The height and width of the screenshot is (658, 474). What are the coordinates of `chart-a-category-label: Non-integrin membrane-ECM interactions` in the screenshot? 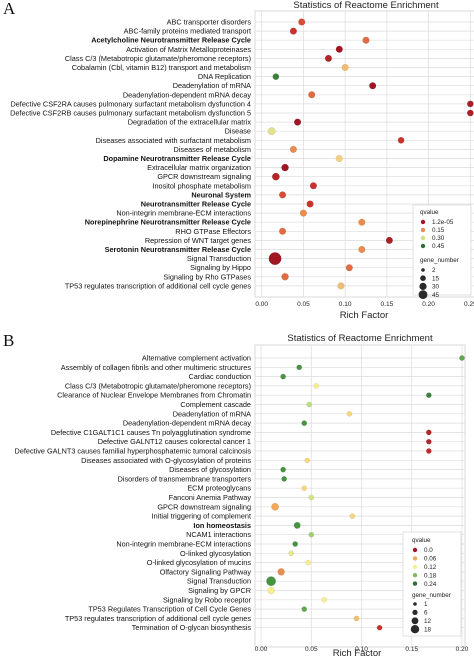 It's located at (183, 213).